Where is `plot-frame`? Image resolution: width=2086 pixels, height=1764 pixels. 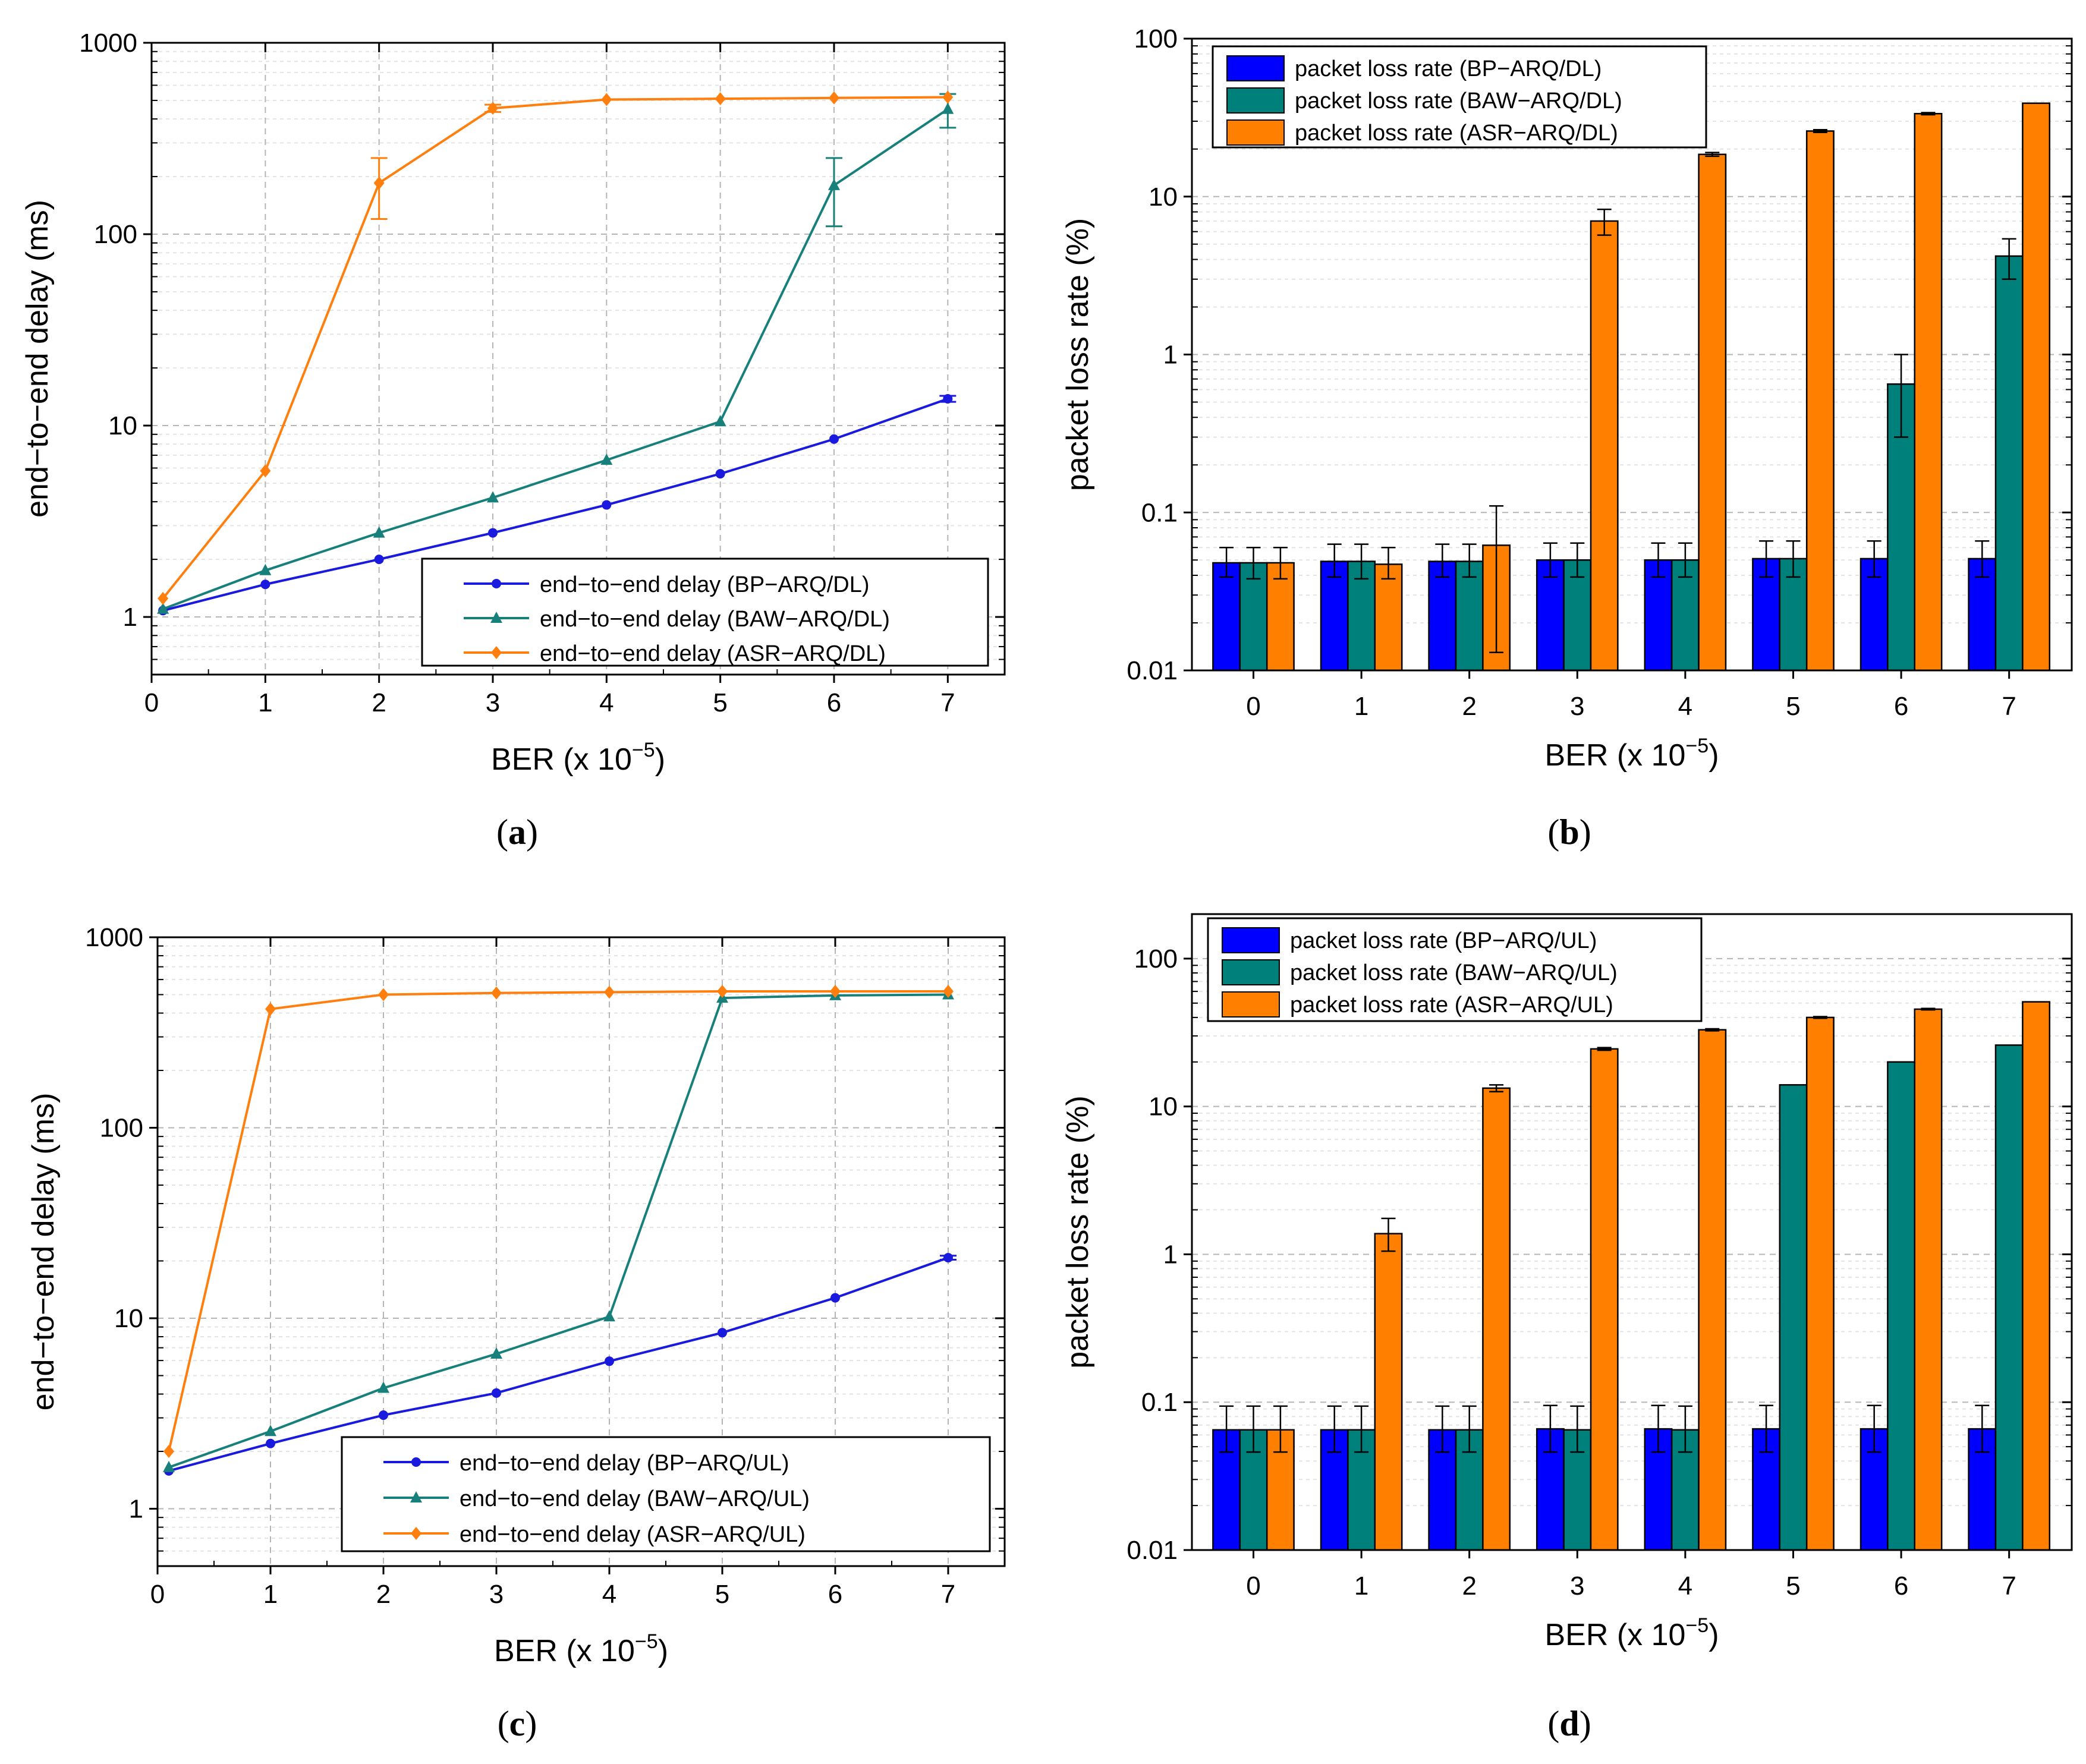
plot-frame is located at coordinates (578, 359).